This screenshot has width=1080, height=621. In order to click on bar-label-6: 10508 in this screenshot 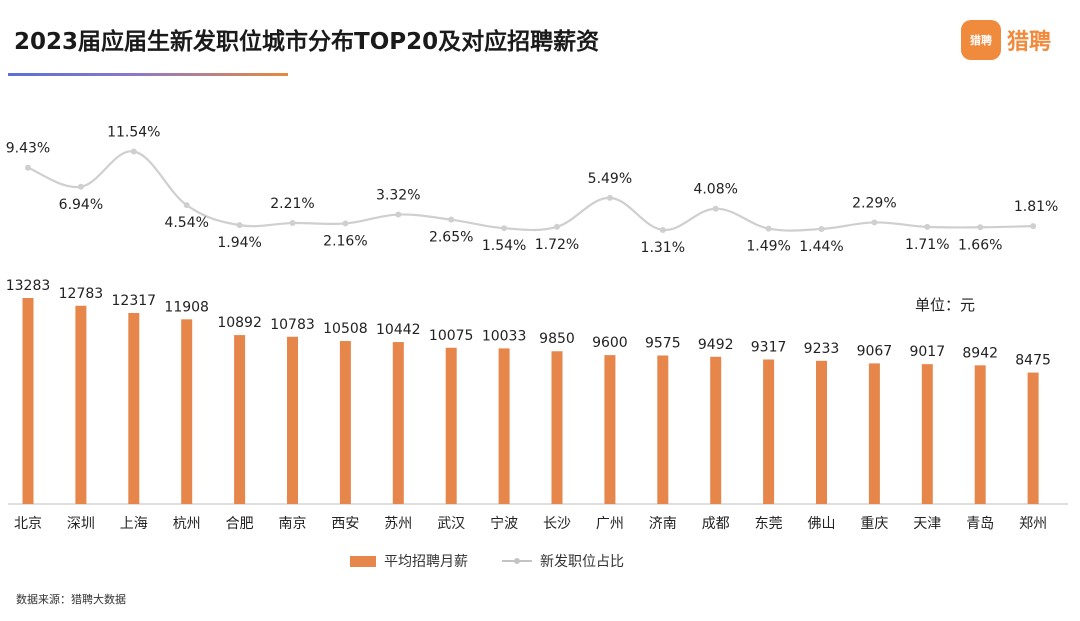, I will do `click(345, 329)`.